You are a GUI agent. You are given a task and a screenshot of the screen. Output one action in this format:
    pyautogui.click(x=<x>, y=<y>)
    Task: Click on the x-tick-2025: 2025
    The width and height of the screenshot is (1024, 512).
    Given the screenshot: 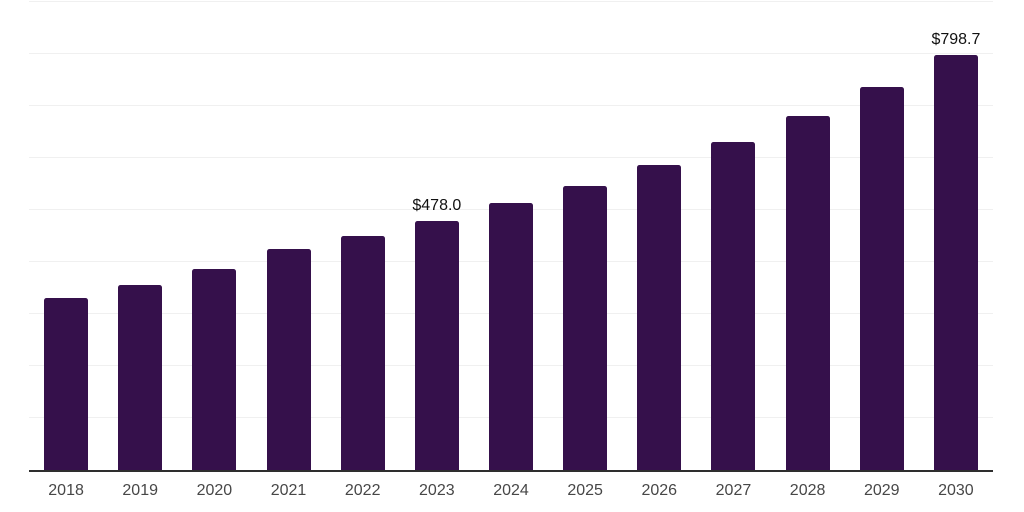 What is the action you would take?
    pyautogui.click(x=585, y=490)
    